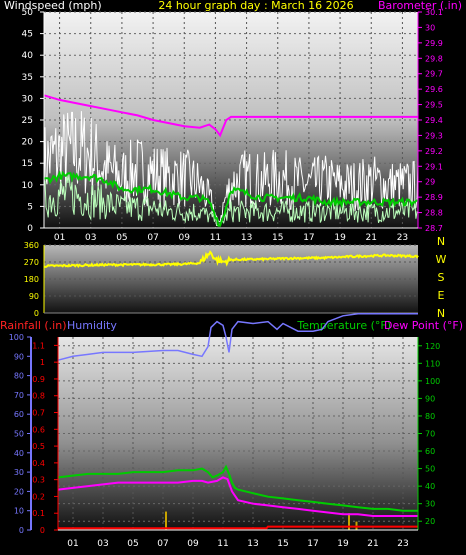 The height and width of the screenshot is (555, 466). I want to click on temperature-hour-label: 23, so click(402, 544).